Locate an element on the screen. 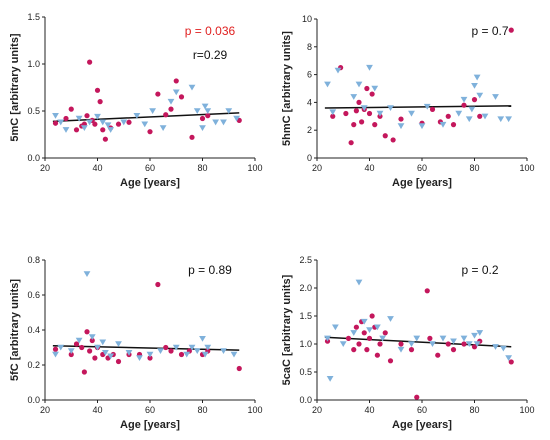 The image size is (550, 440). y-tick-label: 6 is located at coordinates (309, 75).